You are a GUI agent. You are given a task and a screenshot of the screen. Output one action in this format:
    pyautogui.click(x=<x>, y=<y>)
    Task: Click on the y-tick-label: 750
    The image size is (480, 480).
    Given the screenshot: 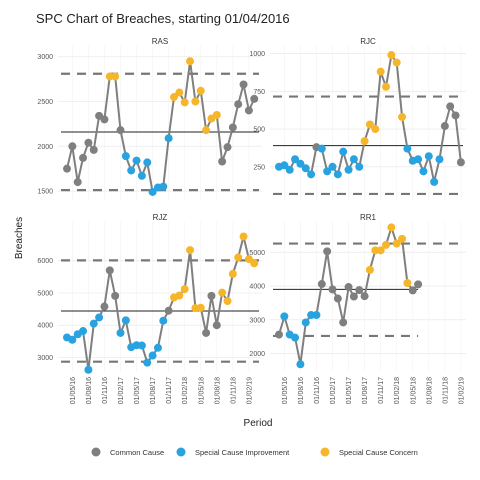 What is the action you would take?
    pyautogui.click(x=259, y=92)
    